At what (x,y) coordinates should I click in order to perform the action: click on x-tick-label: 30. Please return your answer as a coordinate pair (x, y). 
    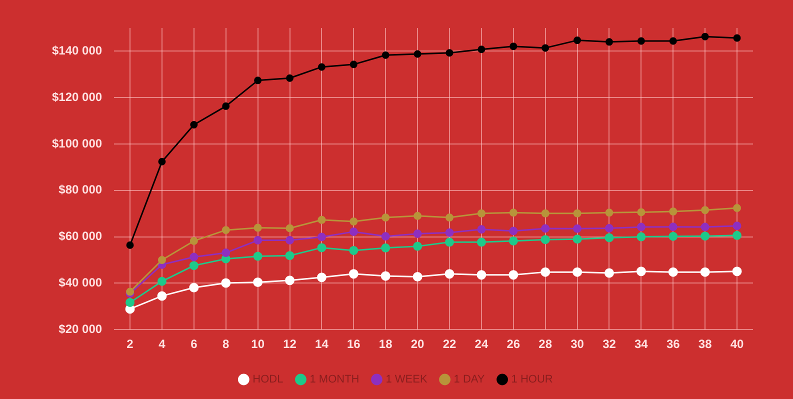
    Looking at the image, I should click on (577, 344).